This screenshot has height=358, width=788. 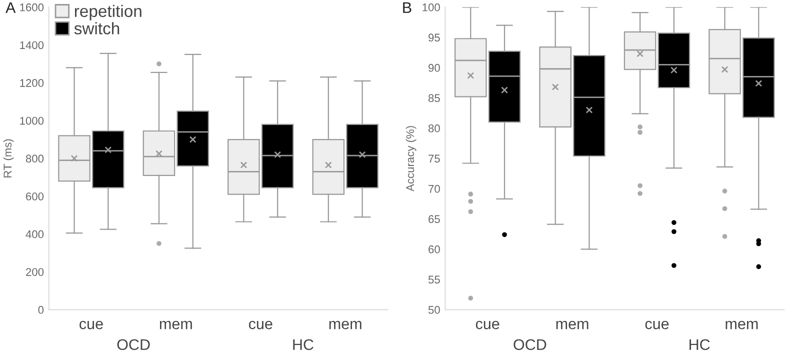 What do you see at coordinates (434, 249) in the screenshot?
I see `y-tick-label: 60` at bounding box center [434, 249].